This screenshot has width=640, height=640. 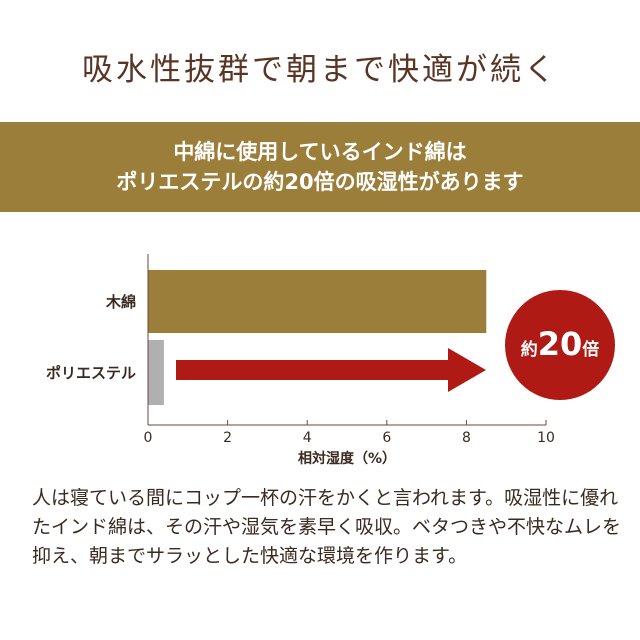 What do you see at coordinates (590, 349) in the screenshot?
I see `badge-suffix: 倍` at bounding box center [590, 349].